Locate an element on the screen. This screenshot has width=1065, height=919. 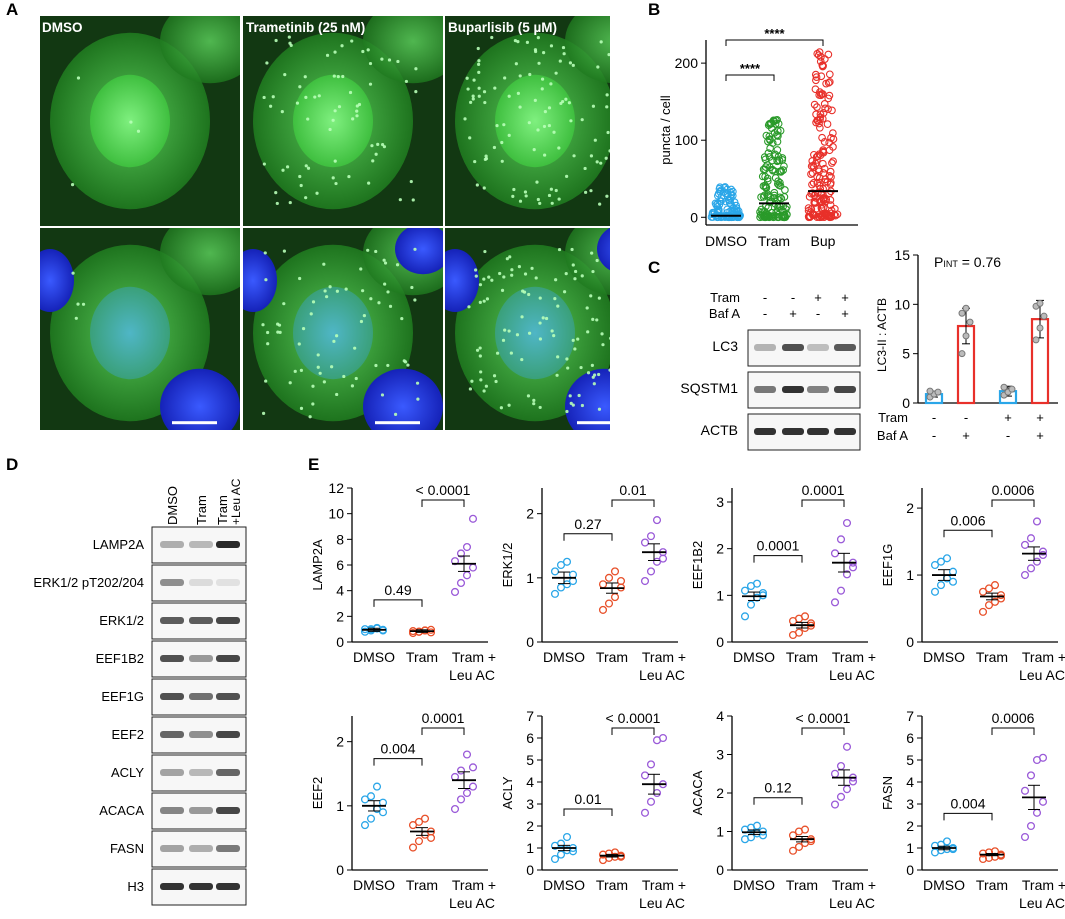
e-ytick-label: 2 is located at coordinates (910, 508).